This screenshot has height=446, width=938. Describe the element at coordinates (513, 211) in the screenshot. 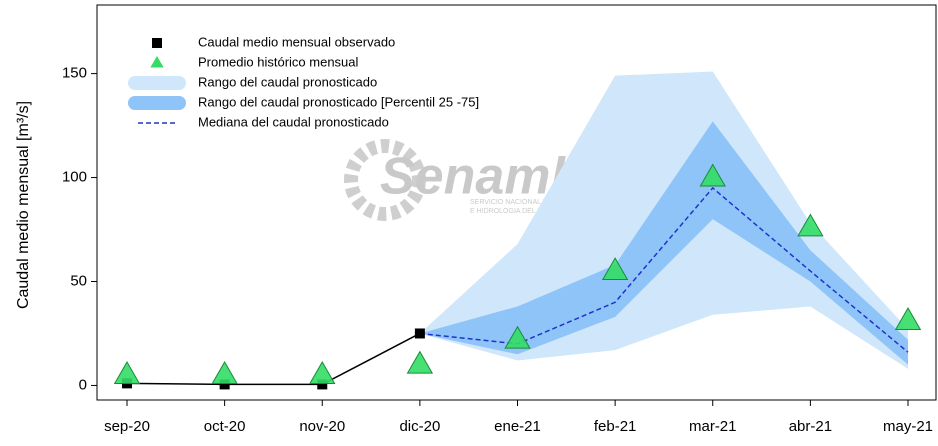

I see `watermark-subtitle: E HIDROLOGIA DEL PERU` at that location.